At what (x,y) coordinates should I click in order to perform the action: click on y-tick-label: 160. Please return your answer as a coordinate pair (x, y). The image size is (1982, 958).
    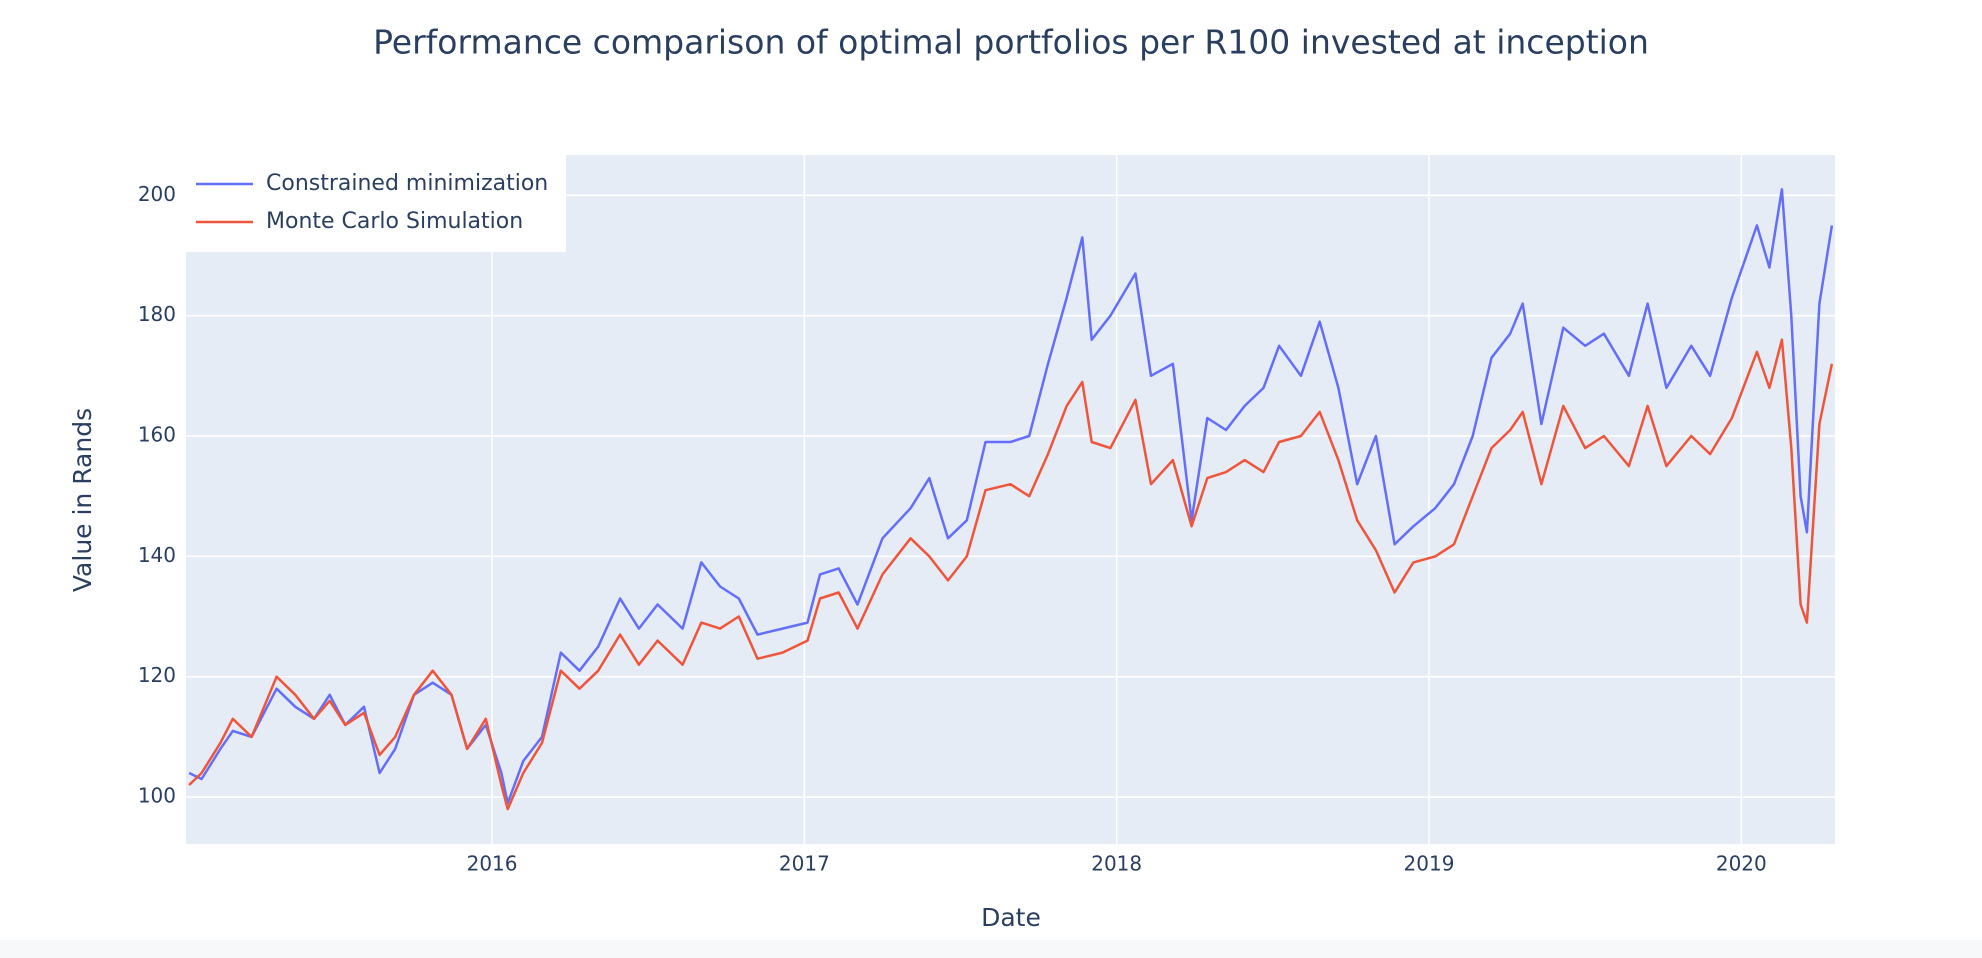
    Looking at the image, I should click on (157, 435).